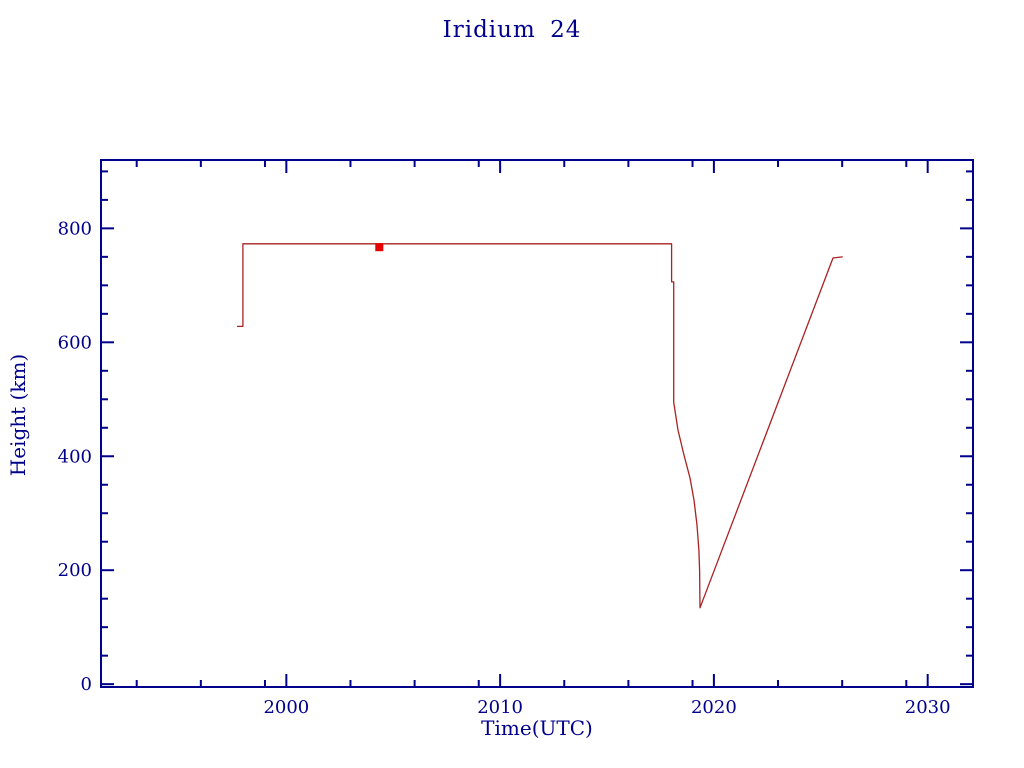  I want to click on x-tick-label: 2010, so click(500, 707).